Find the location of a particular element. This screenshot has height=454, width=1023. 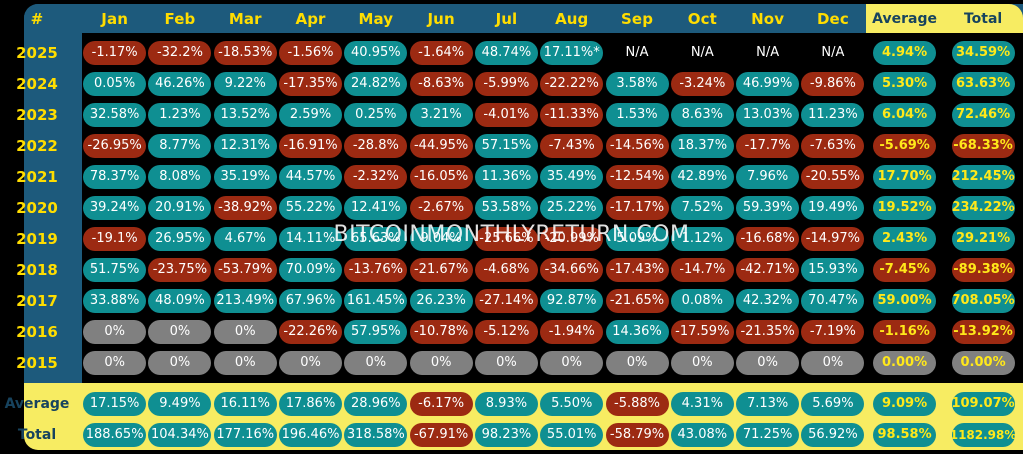

month-value-cell: 18.37% is located at coordinates (702, 145).